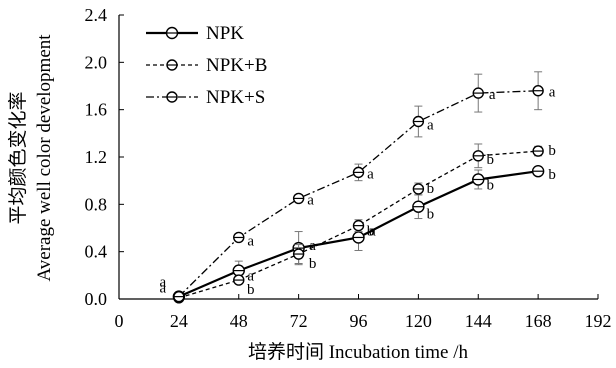 This screenshot has height=368, width=616. Describe the element at coordinates (119, 321) in the screenshot. I see `x-tick-label: 0` at that location.